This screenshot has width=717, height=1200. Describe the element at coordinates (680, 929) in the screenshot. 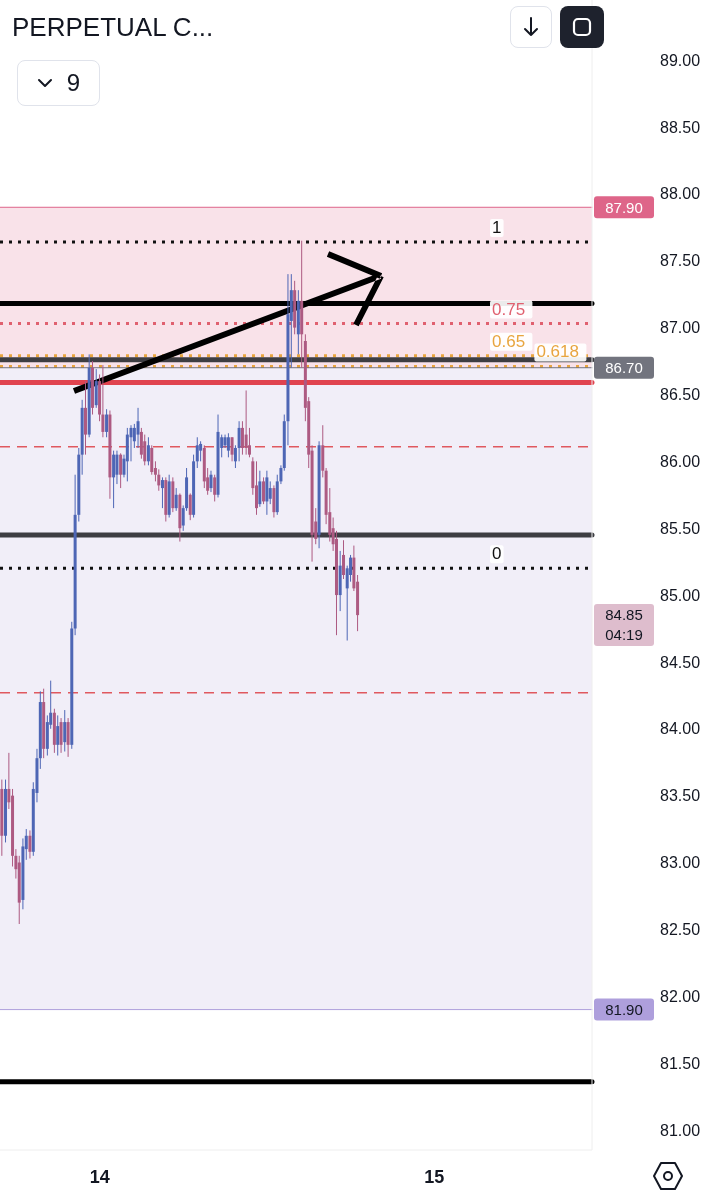

I see `y-tick-label: 82.50` at that location.